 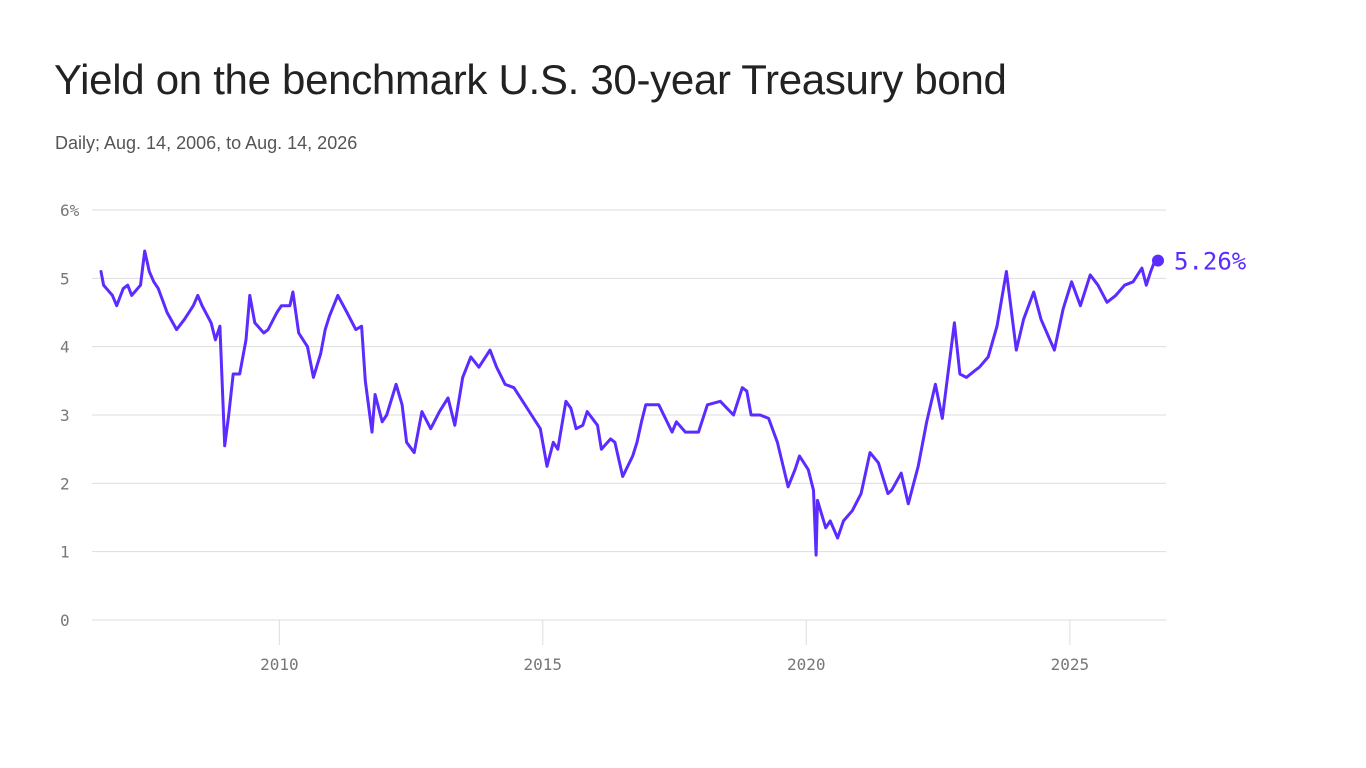 I want to click on end-point-marker, so click(x=1158, y=260).